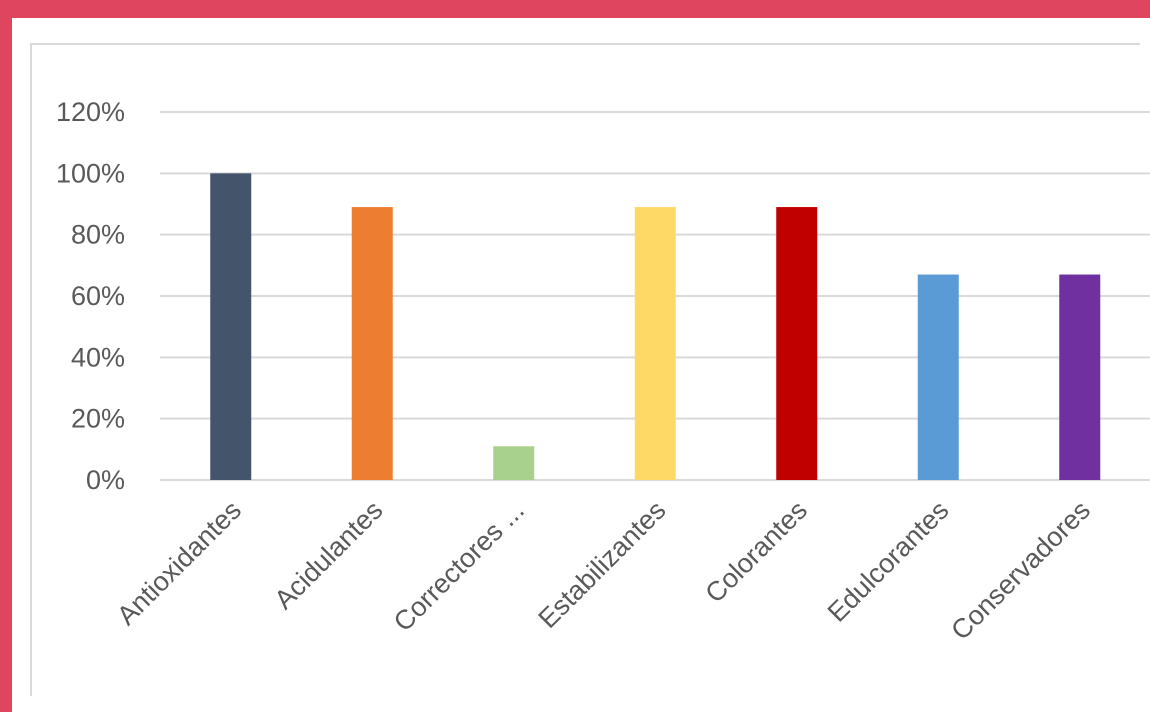 The height and width of the screenshot is (712, 1150). What do you see at coordinates (105, 480) in the screenshot?
I see `y-tick-label: 0%` at bounding box center [105, 480].